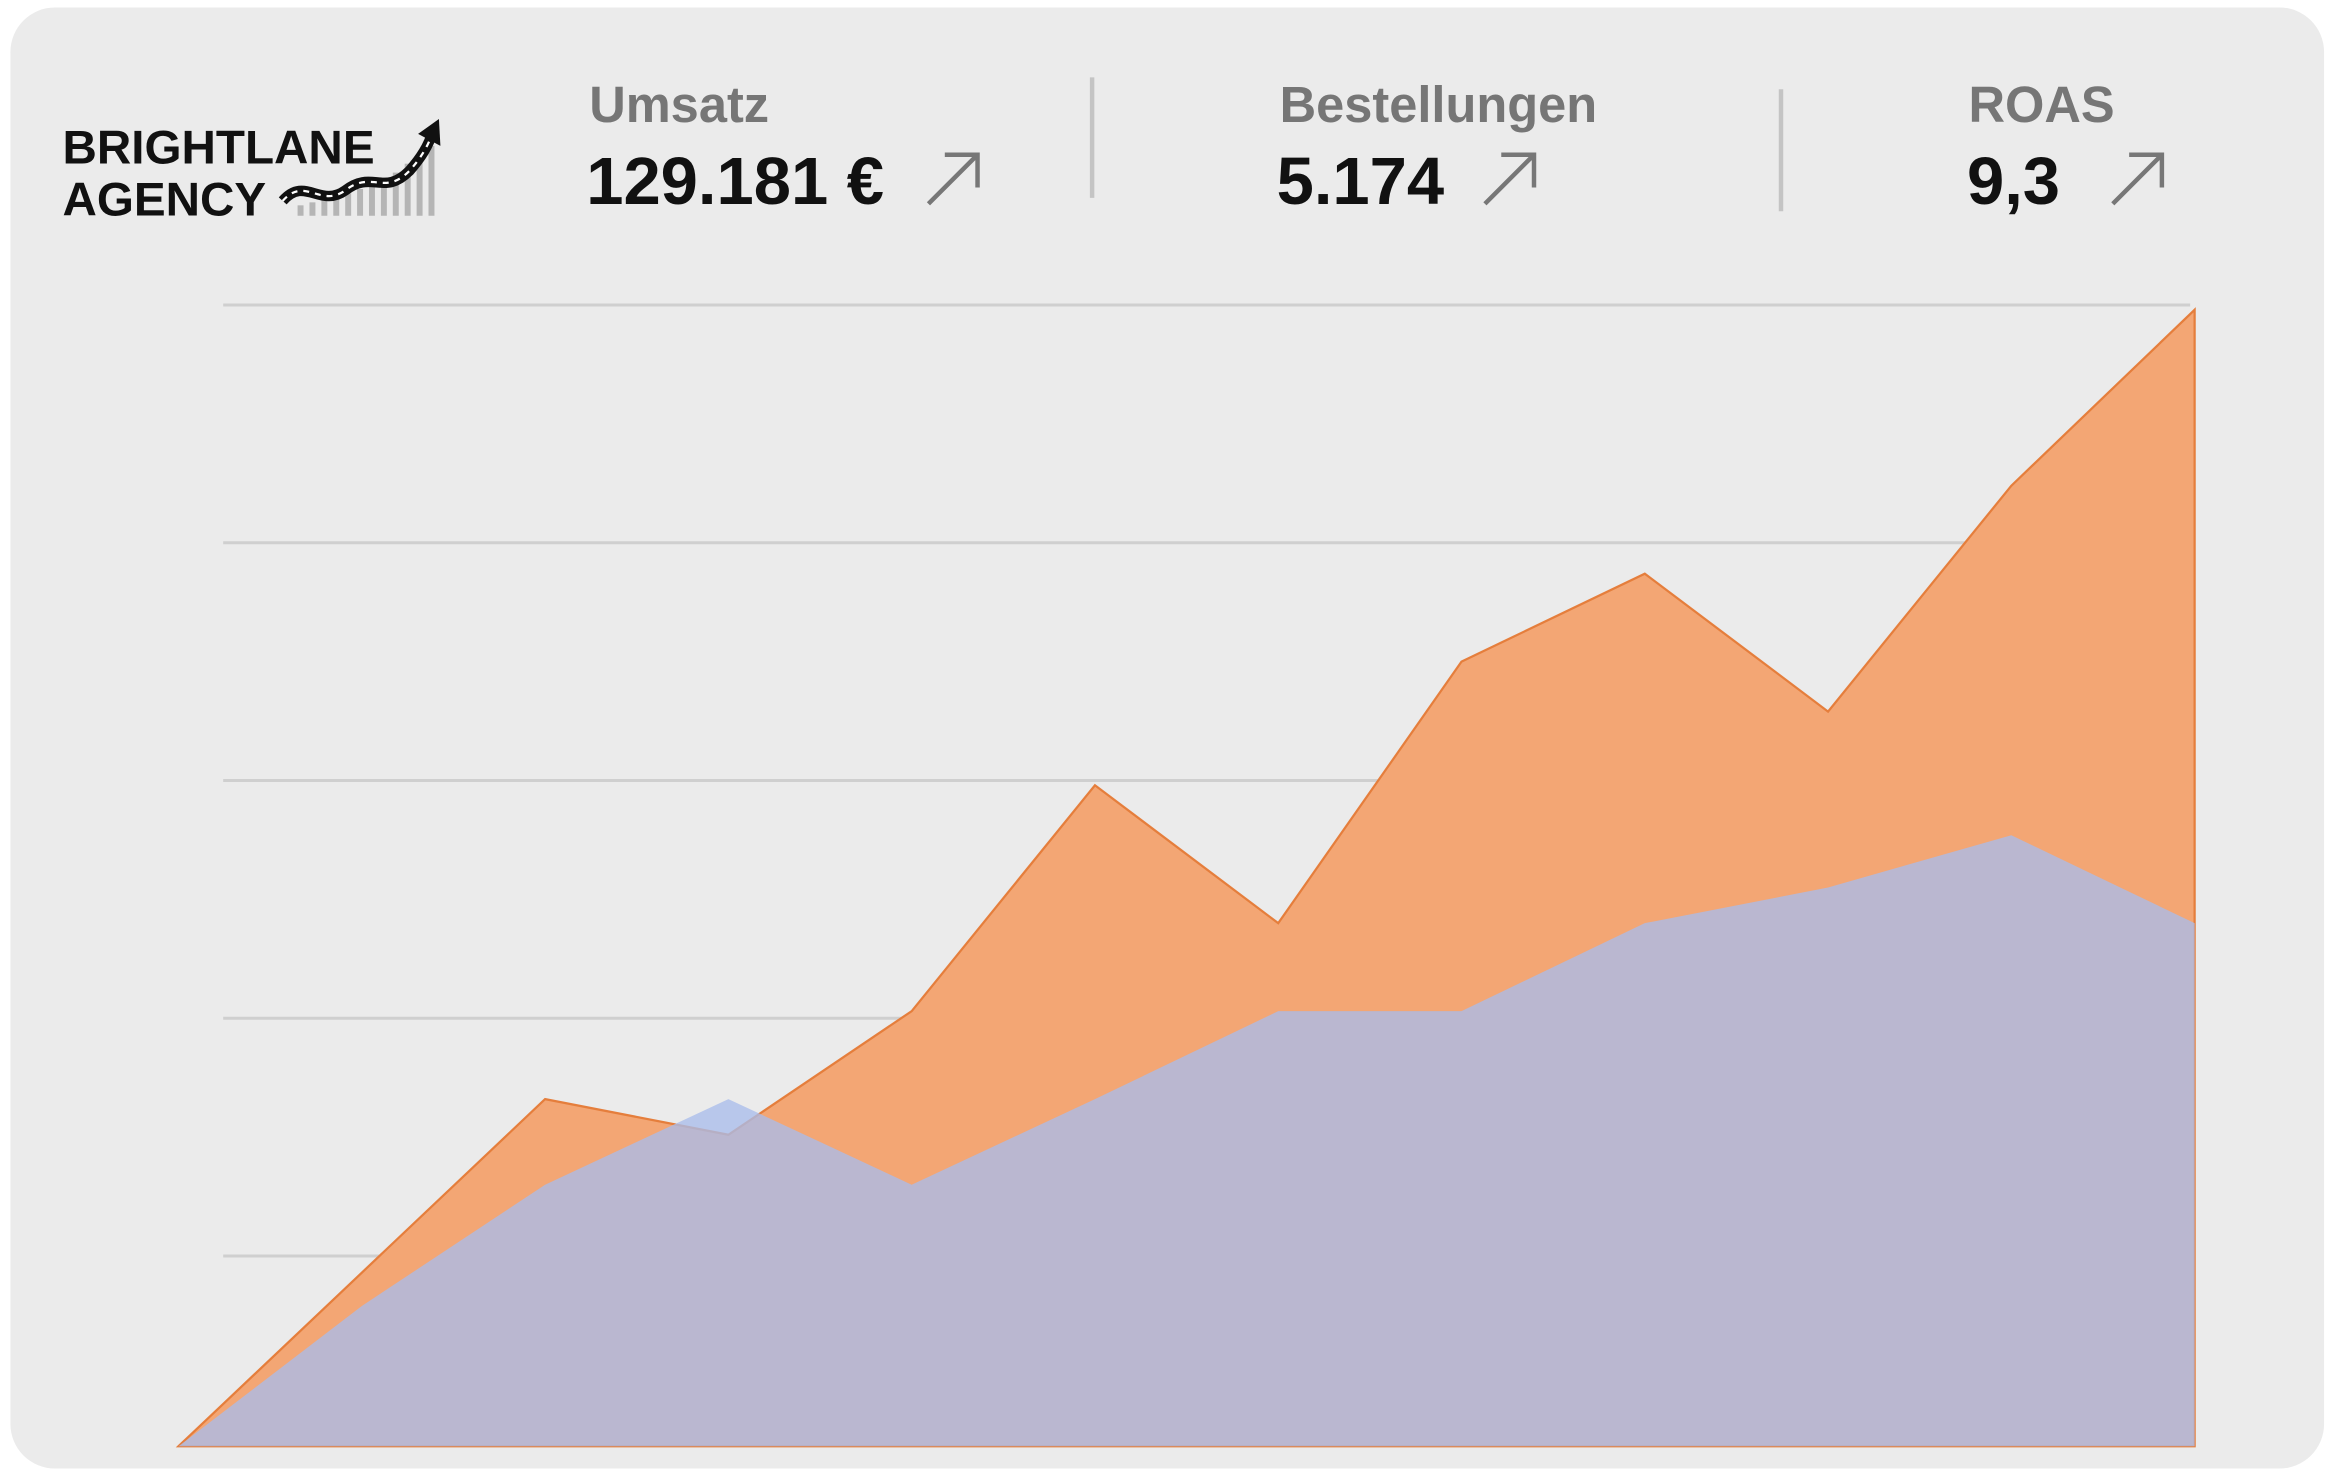 The height and width of the screenshot is (1476, 2333). I want to click on logo-arrow, so click(429, 132).